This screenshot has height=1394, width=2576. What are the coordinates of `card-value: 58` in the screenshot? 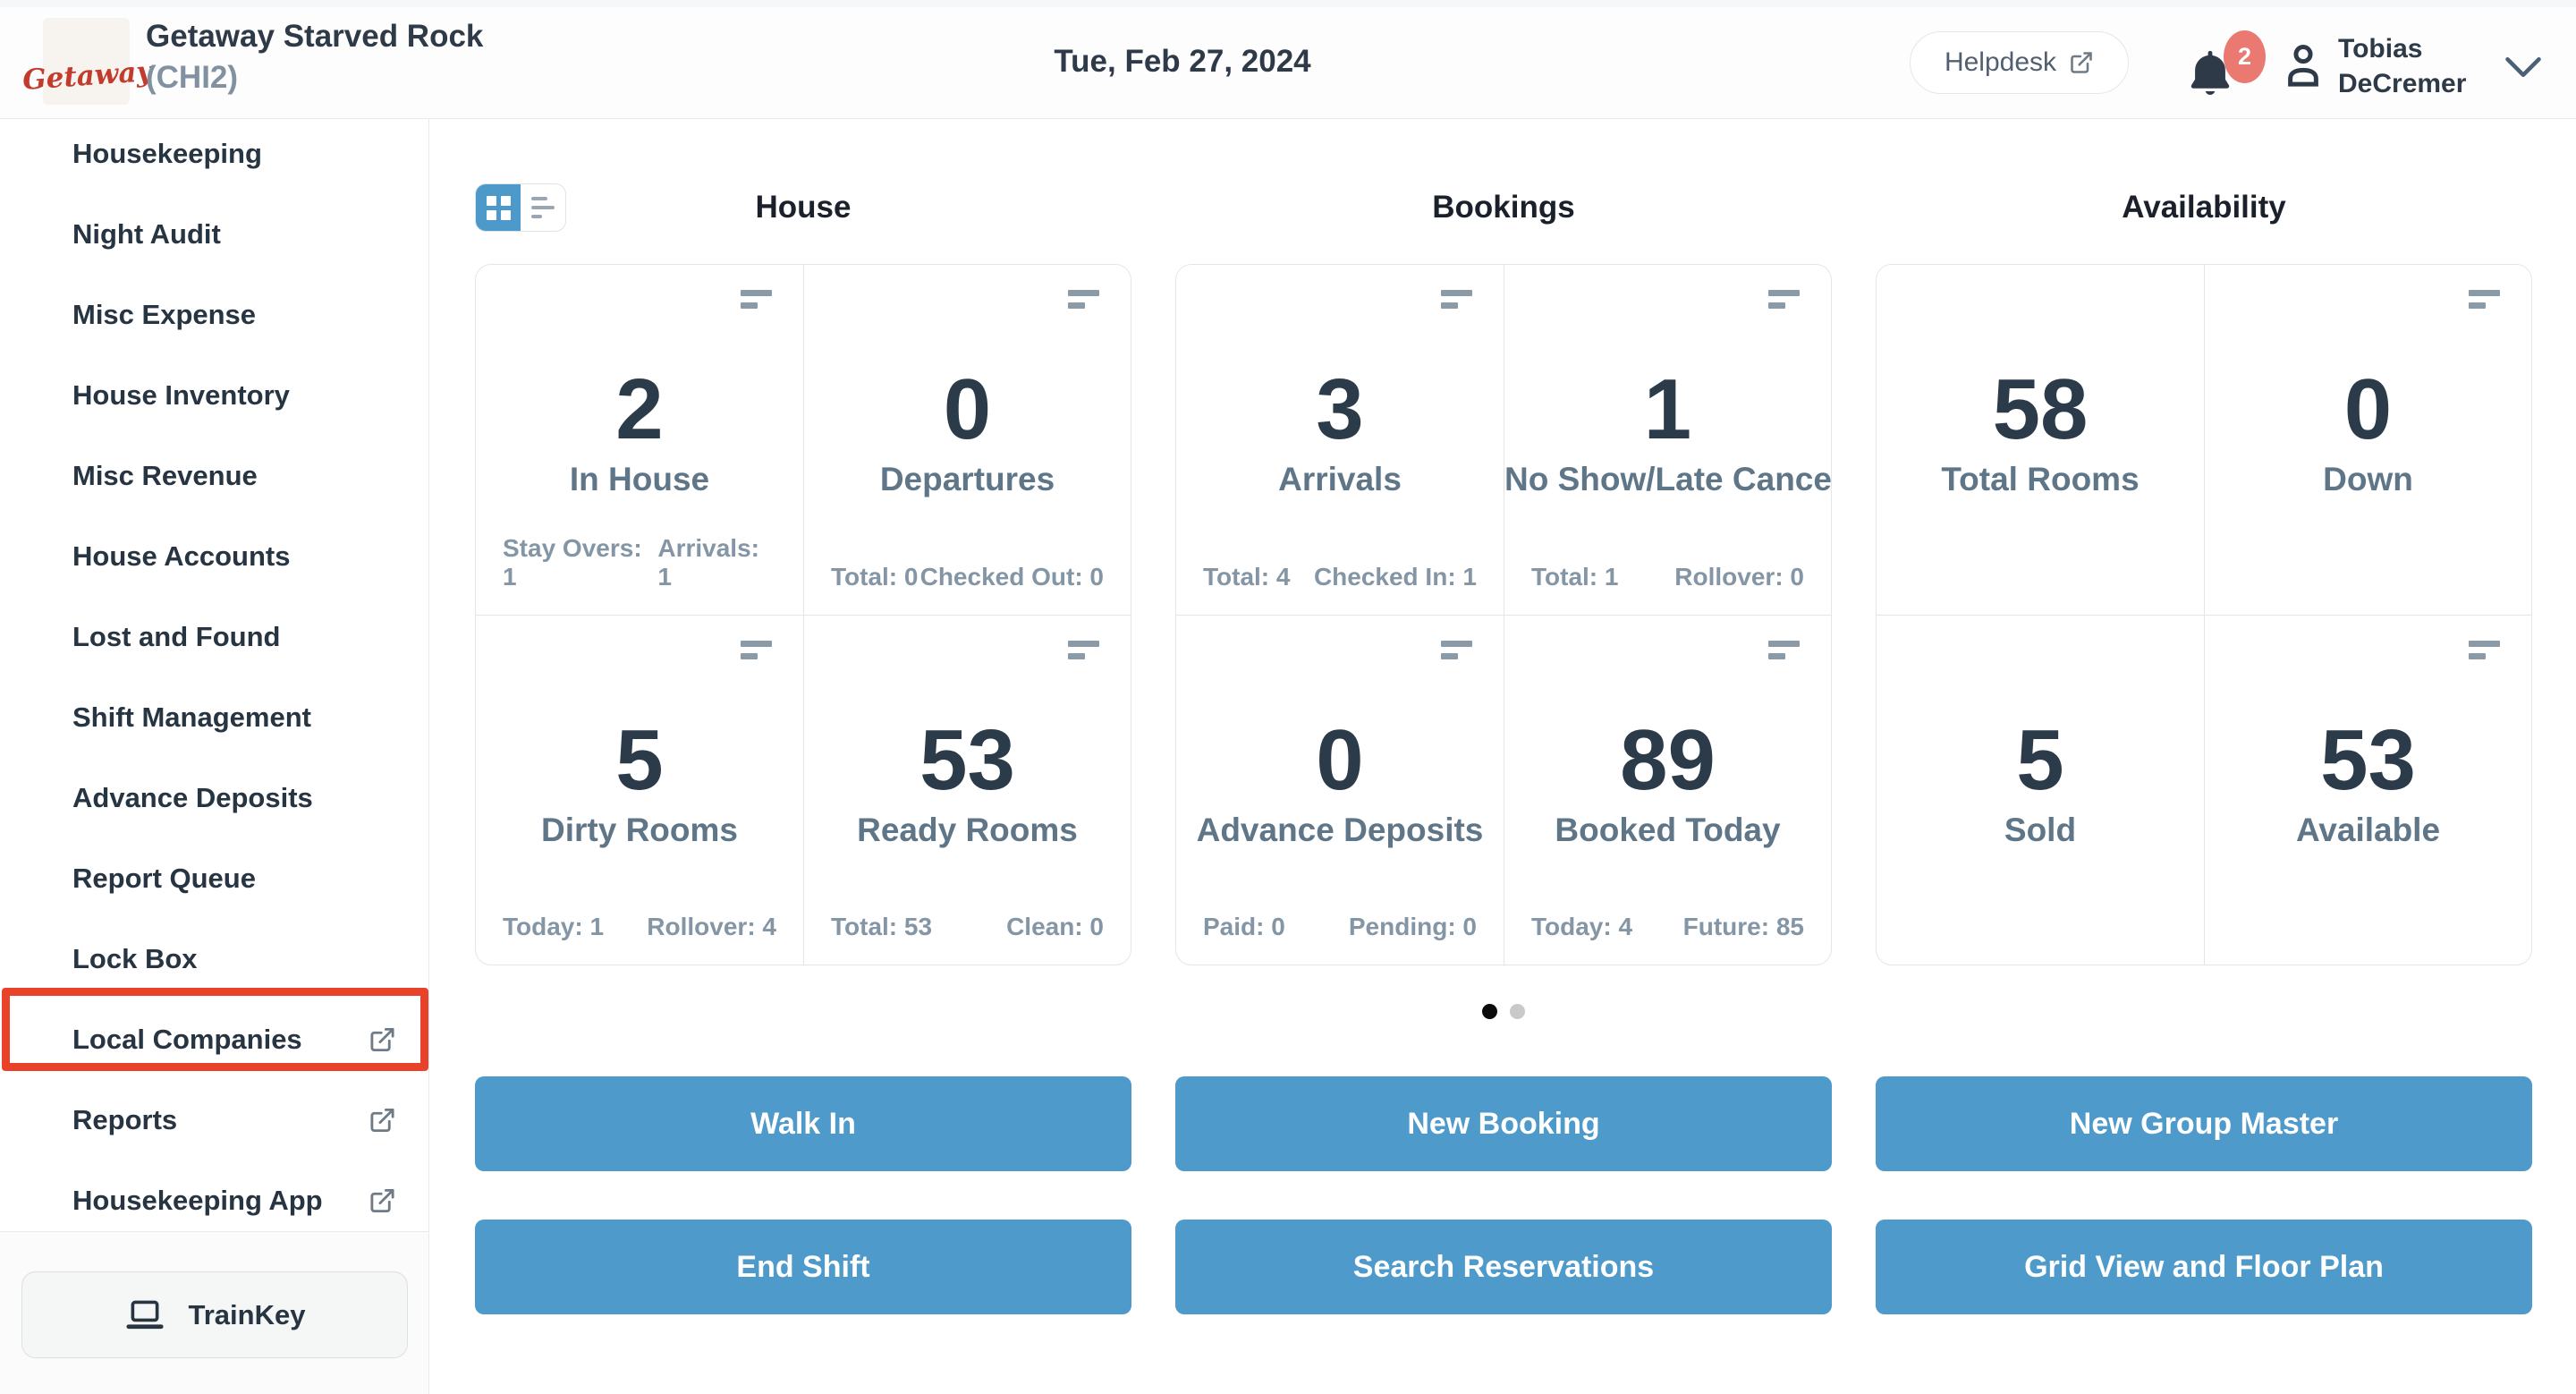 It's located at (2040, 409).